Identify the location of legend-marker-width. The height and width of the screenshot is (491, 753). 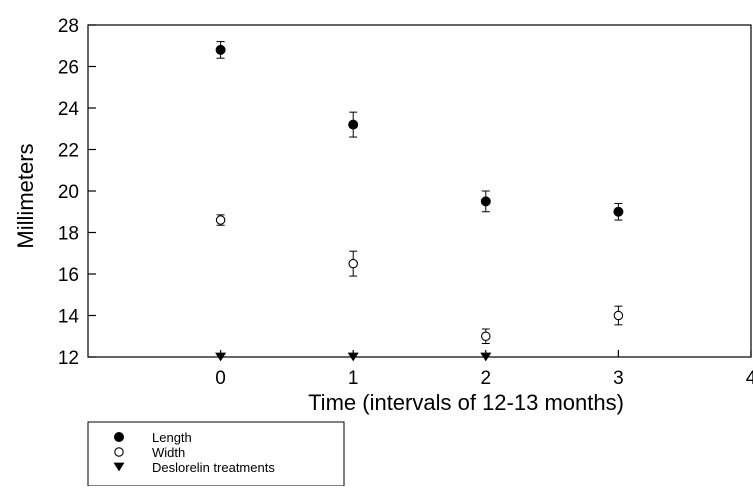
(119, 452).